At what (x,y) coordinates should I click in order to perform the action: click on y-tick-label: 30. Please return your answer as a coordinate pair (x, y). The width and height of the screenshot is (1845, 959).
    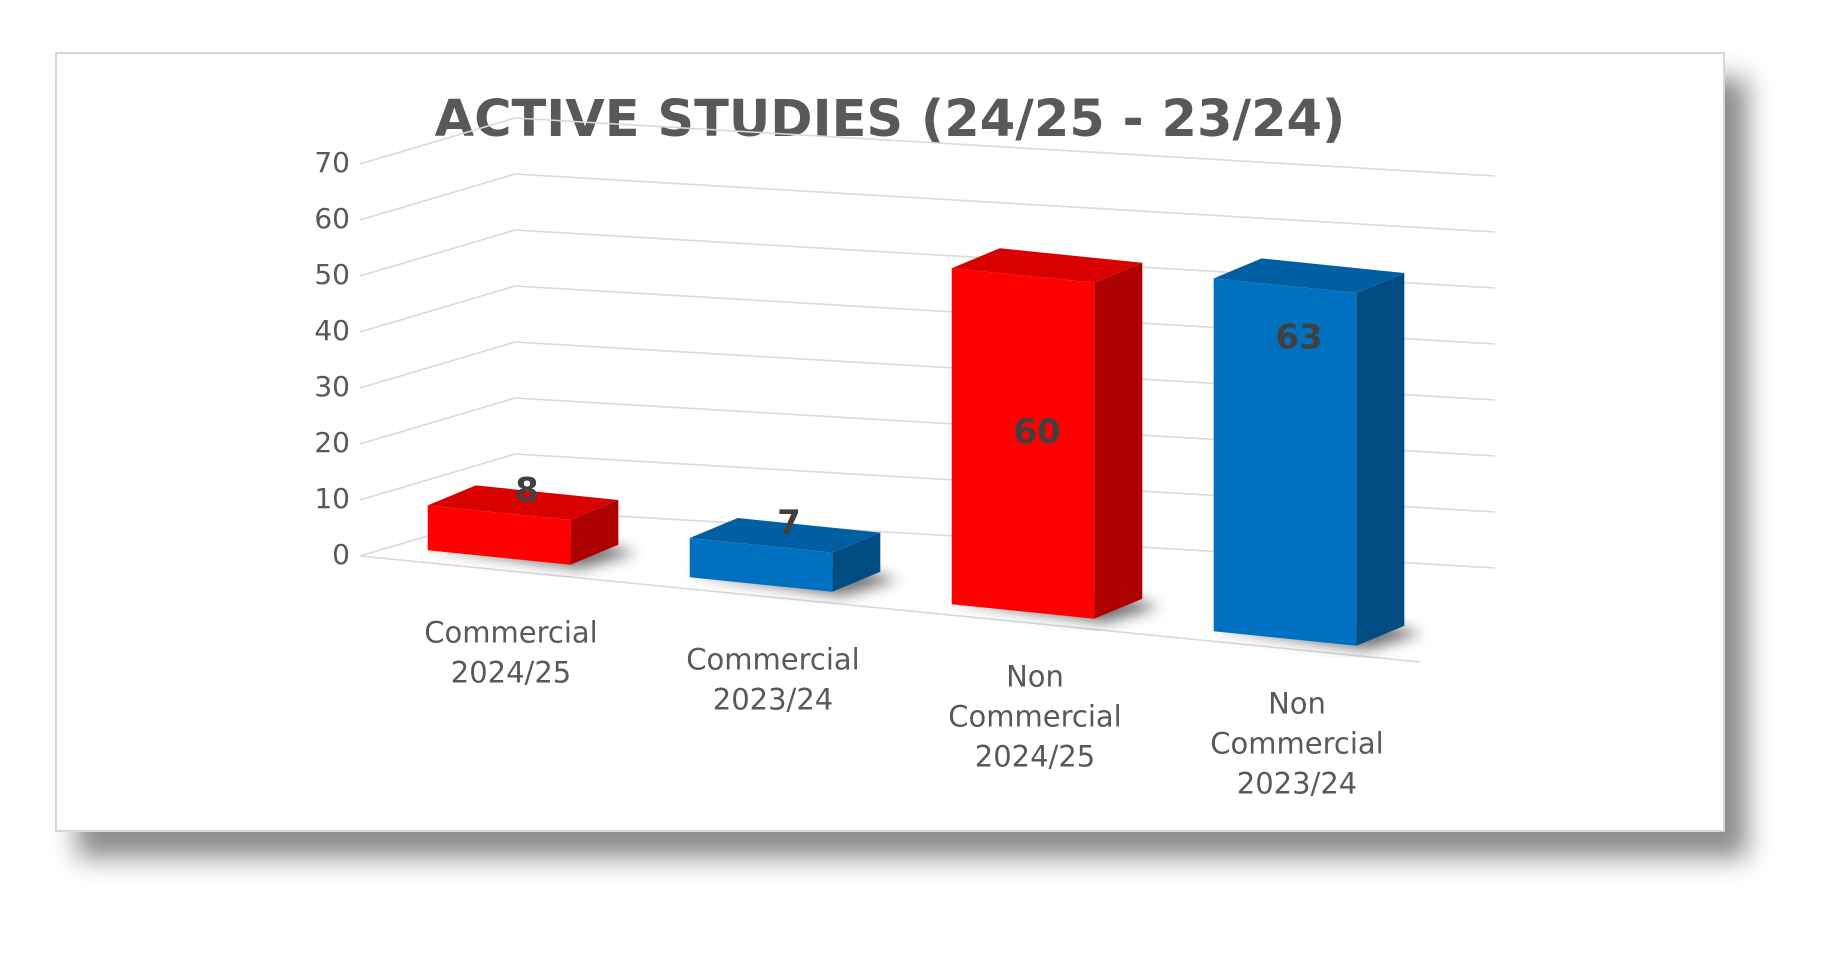
    Looking at the image, I should click on (332, 386).